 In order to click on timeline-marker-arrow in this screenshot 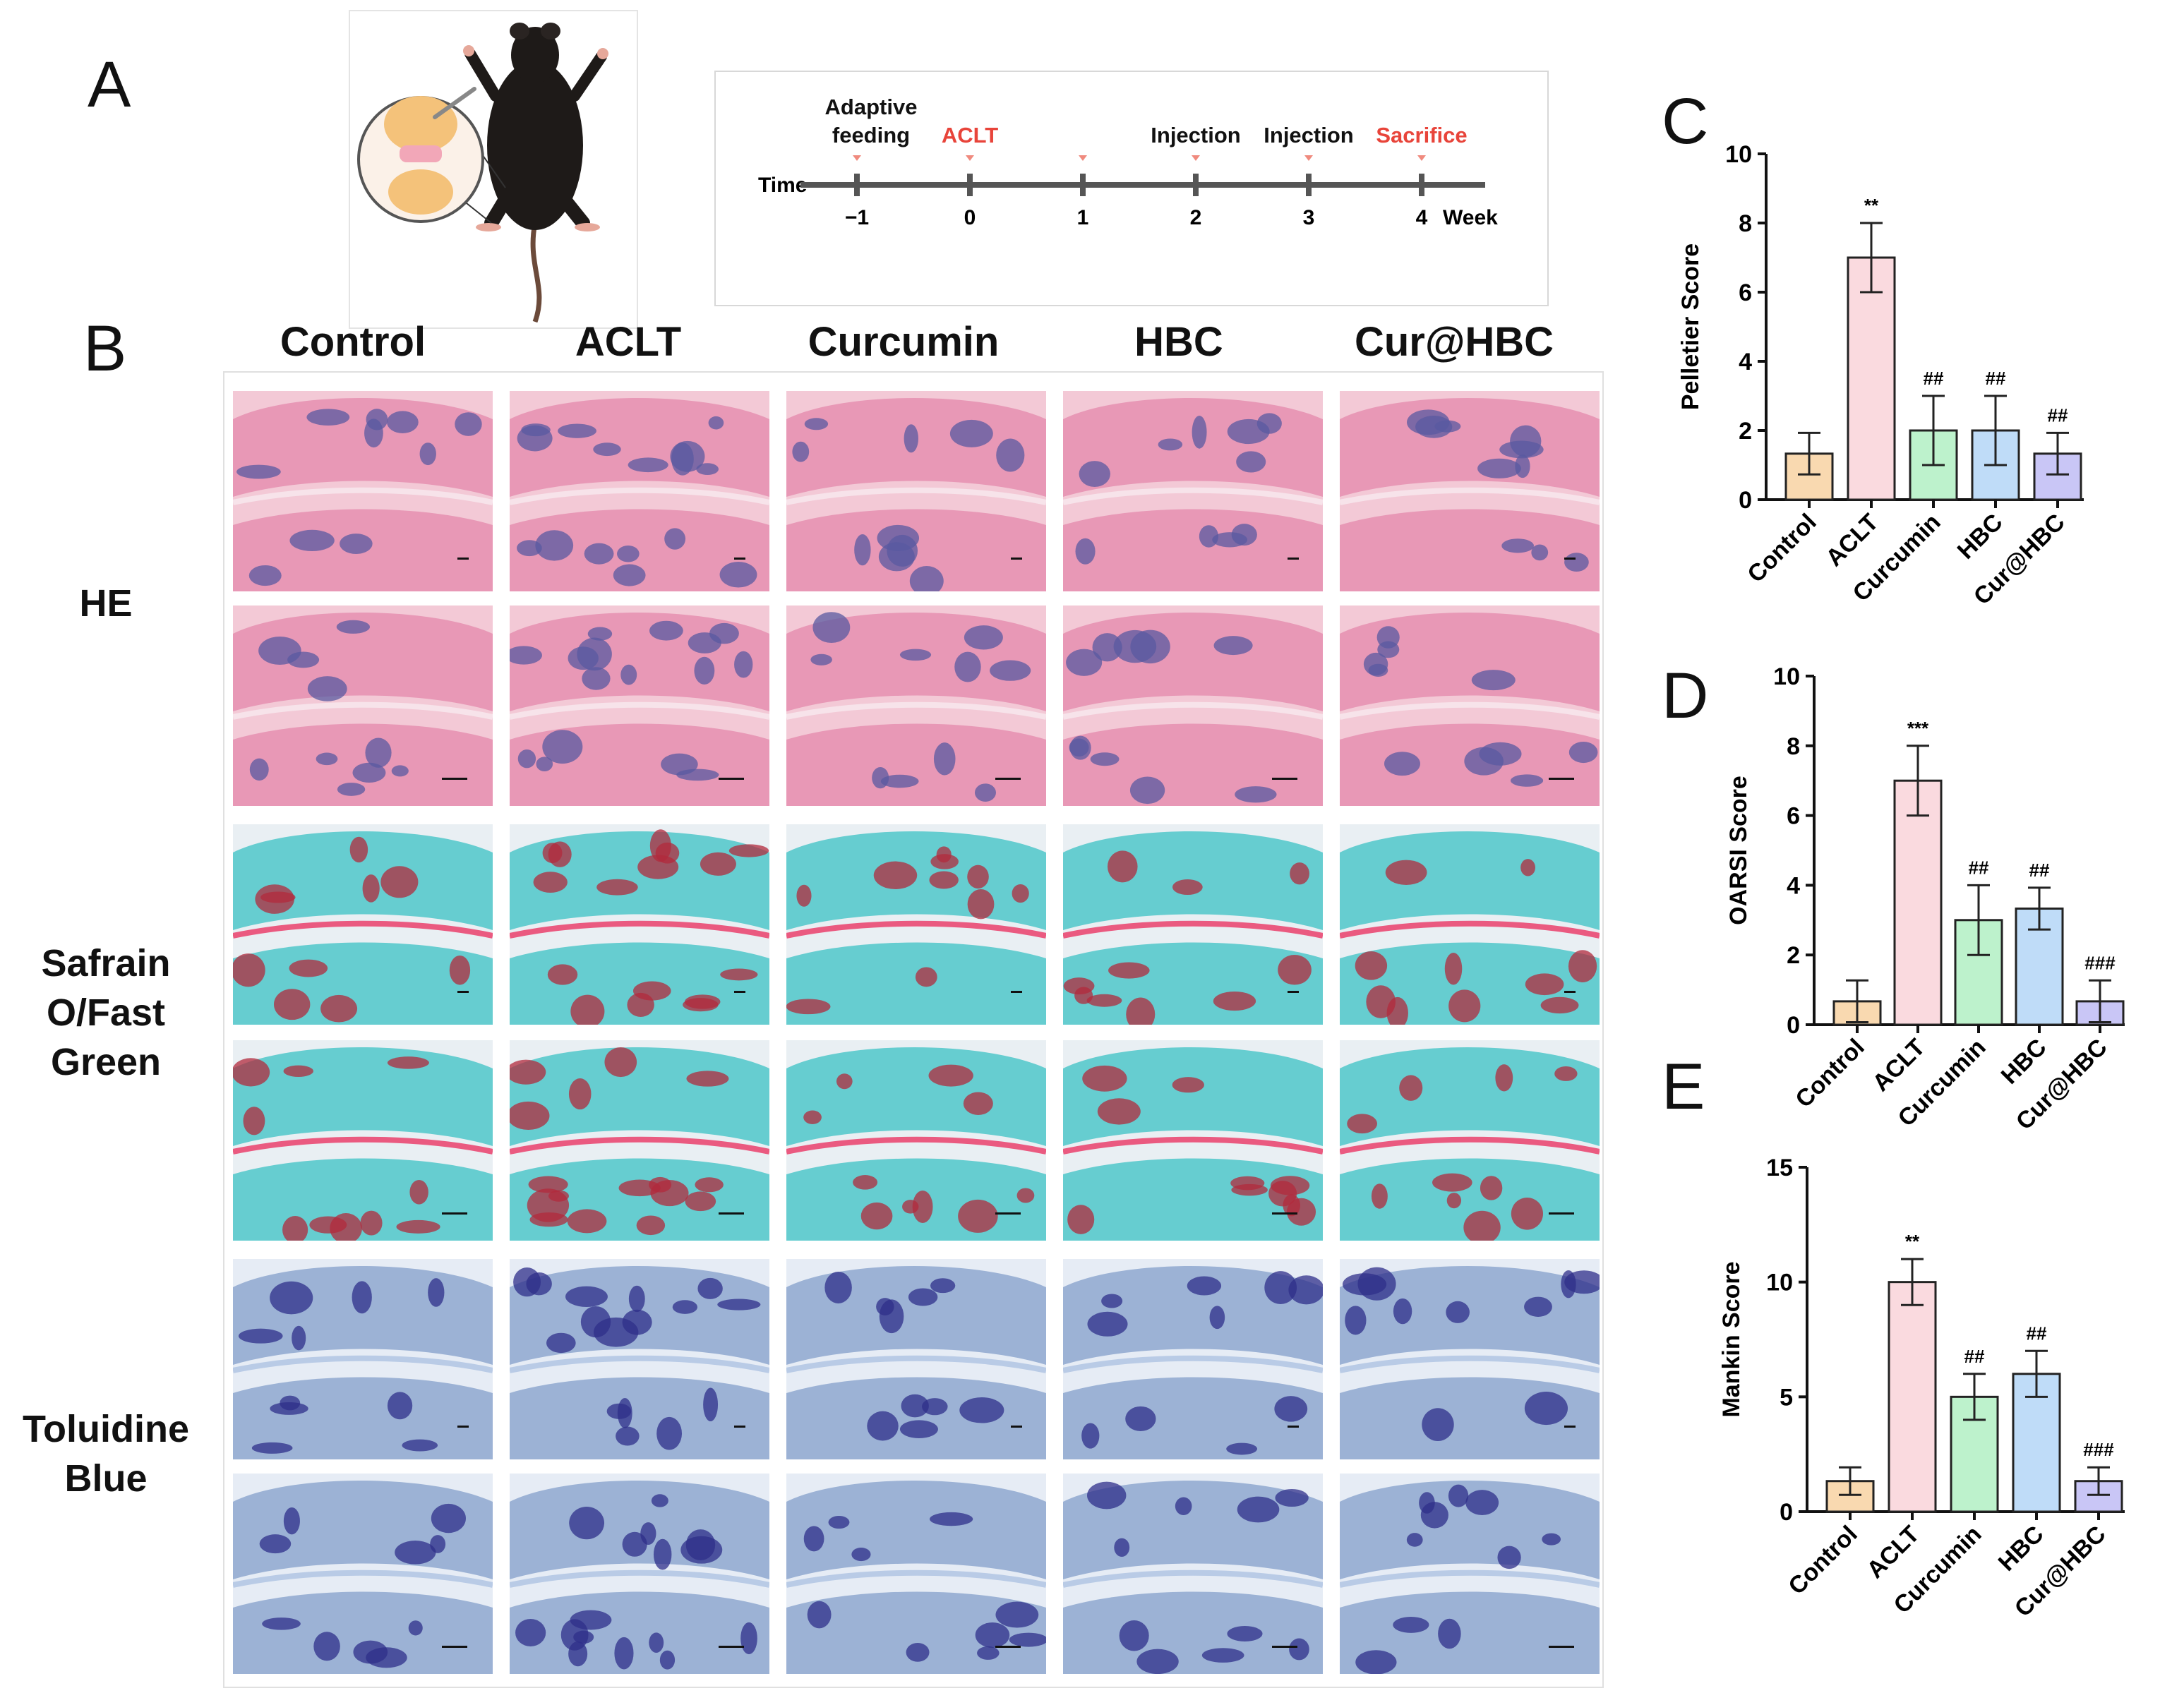, I will do `click(970, 158)`.